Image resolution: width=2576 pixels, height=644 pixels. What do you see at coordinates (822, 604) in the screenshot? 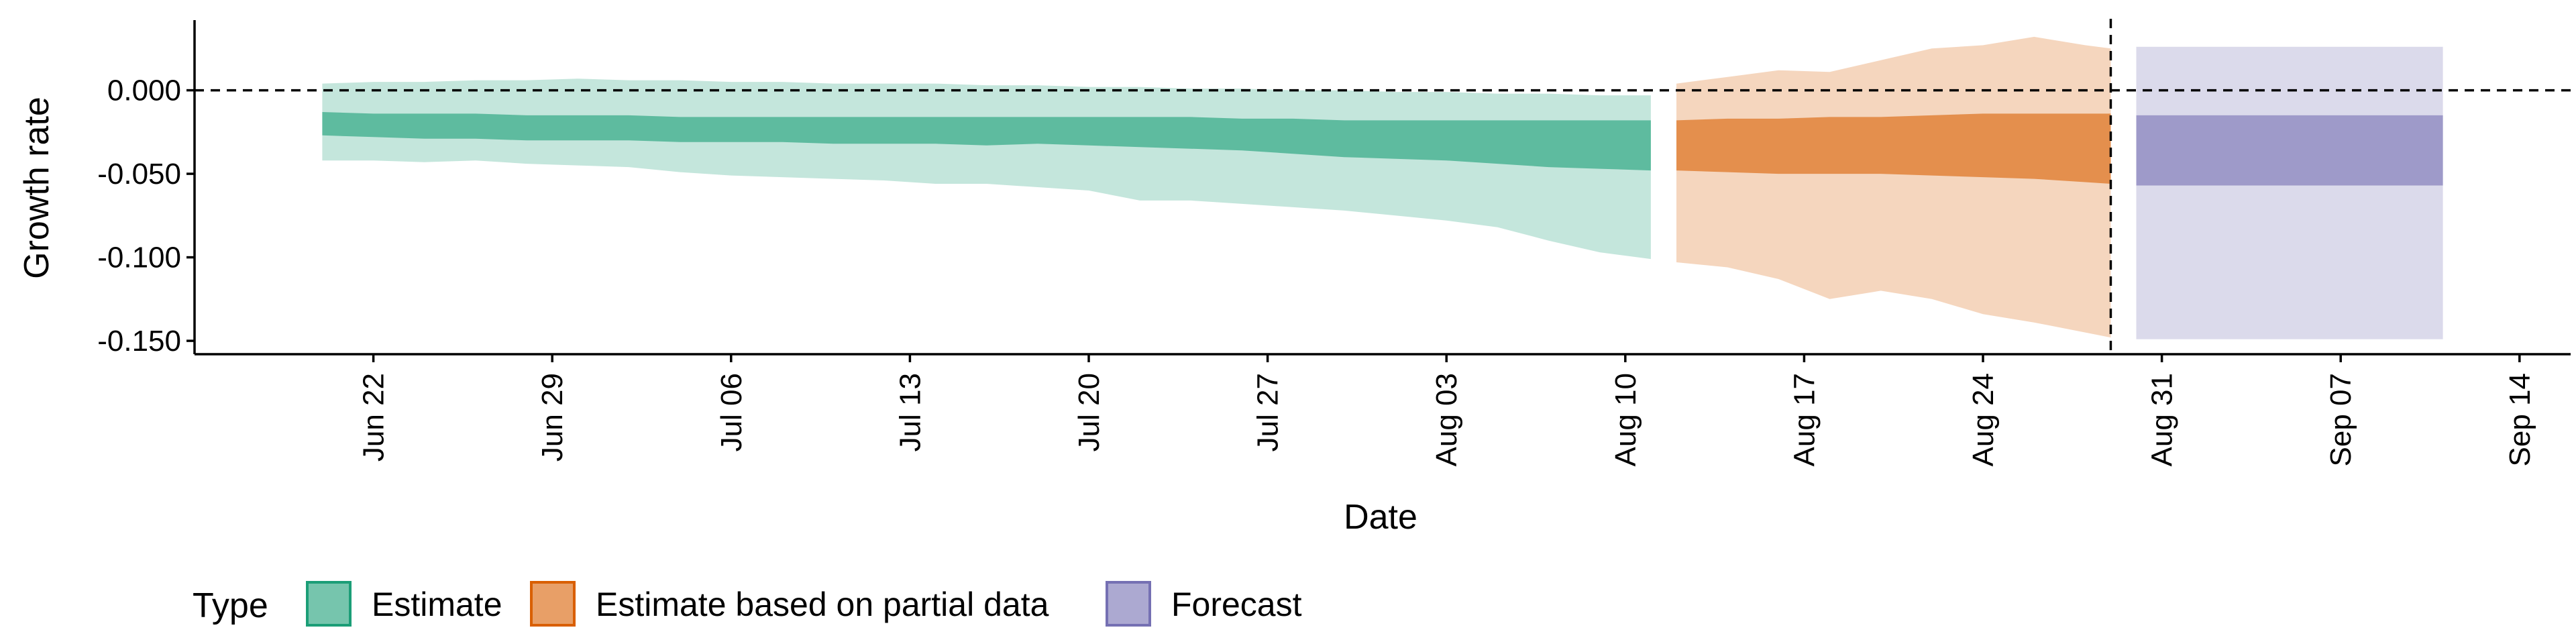
I see `estimate-based-on-partial-data-legend-label: Estimate based on partial data` at bounding box center [822, 604].